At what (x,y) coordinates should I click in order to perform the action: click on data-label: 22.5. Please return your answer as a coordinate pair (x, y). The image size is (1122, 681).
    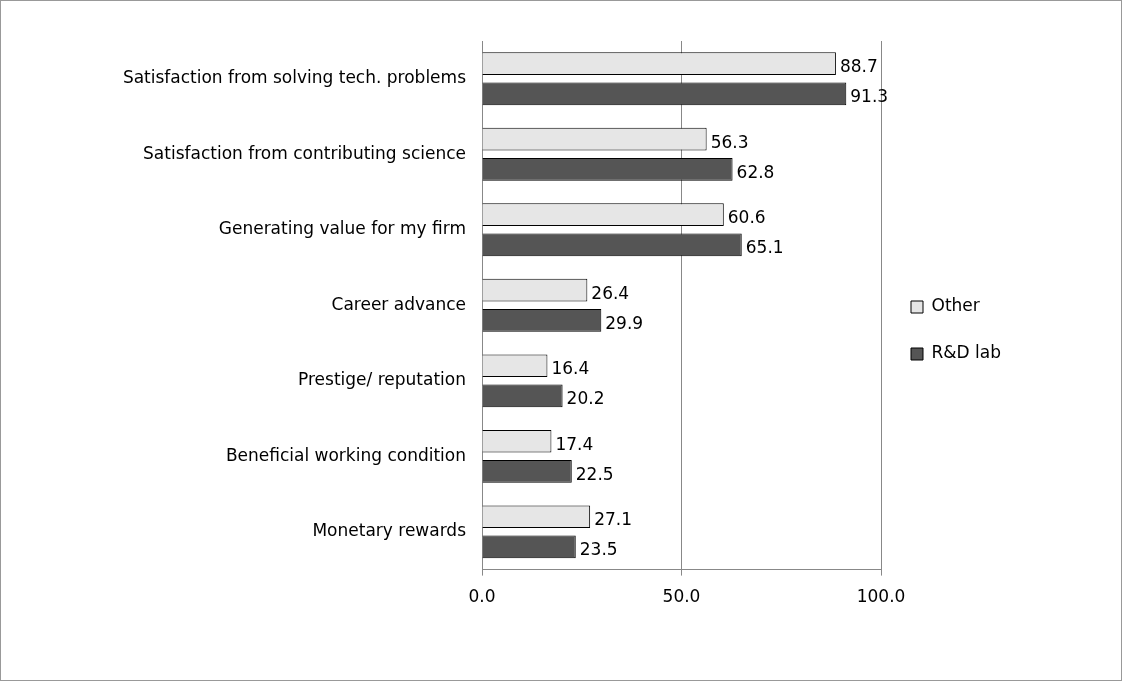
    Looking at the image, I should click on (594, 473).